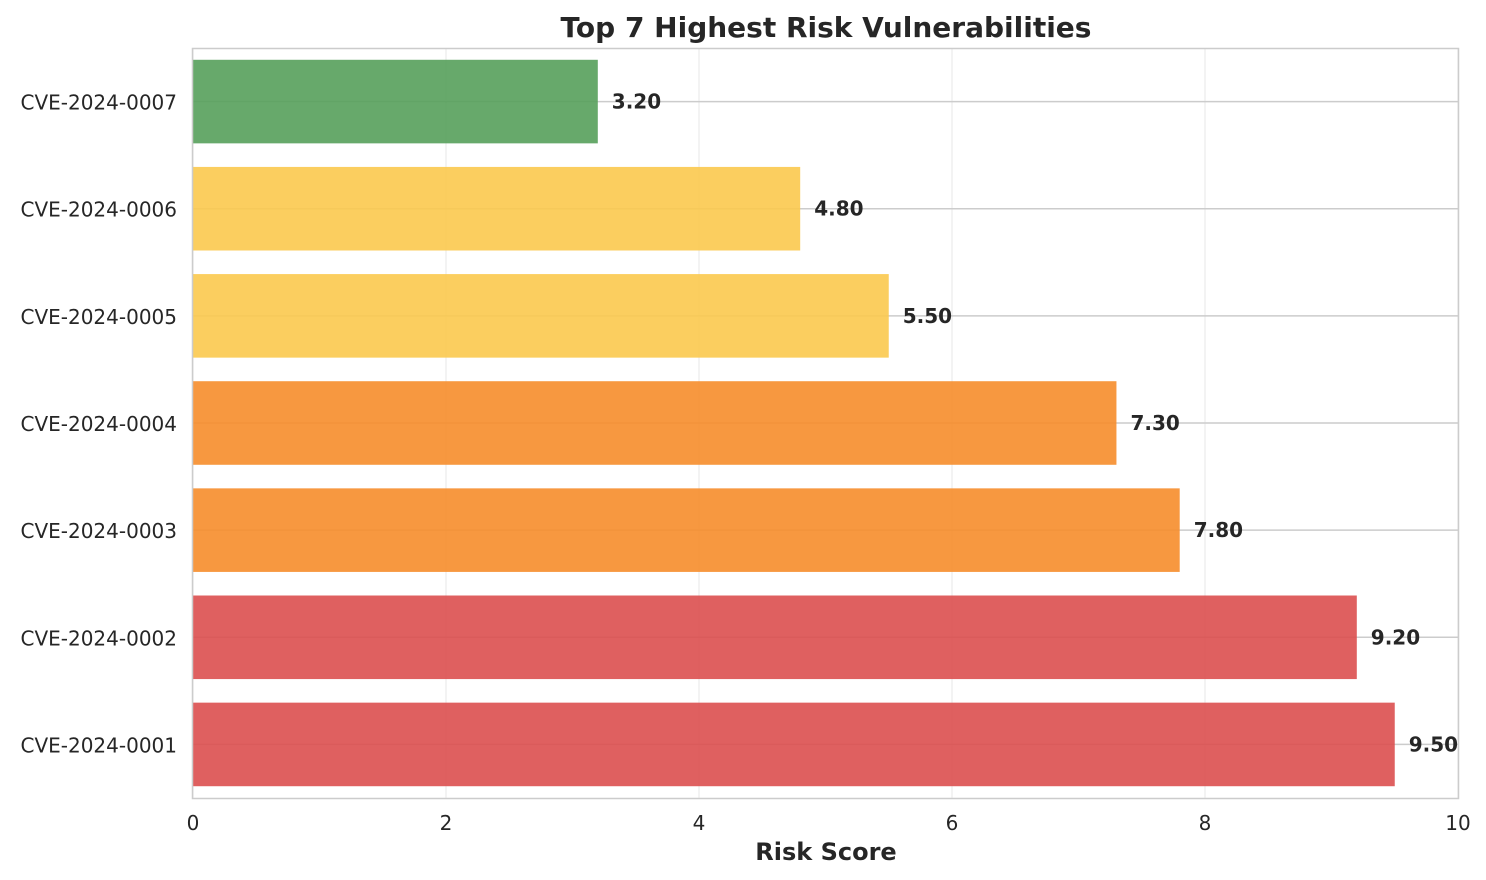 This screenshot has width=1486, height=880. What do you see at coordinates (838, 209) in the screenshot?
I see `bar-value-label: 4.80` at bounding box center [838, 209].